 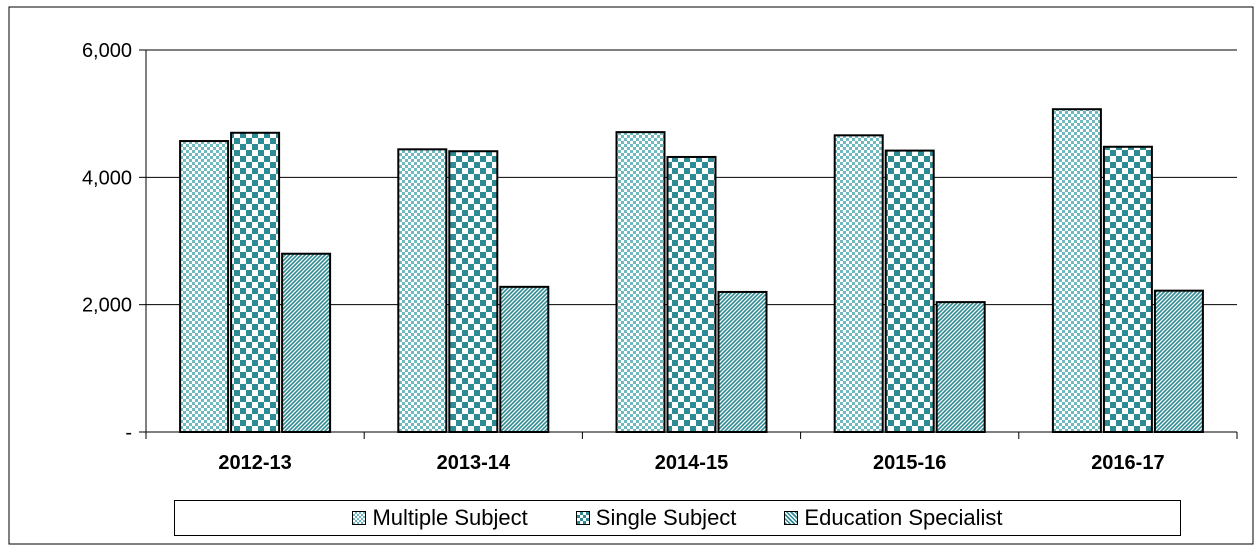 I want to click on legend-item: Multiple Subject, so click(x=440, y=518).